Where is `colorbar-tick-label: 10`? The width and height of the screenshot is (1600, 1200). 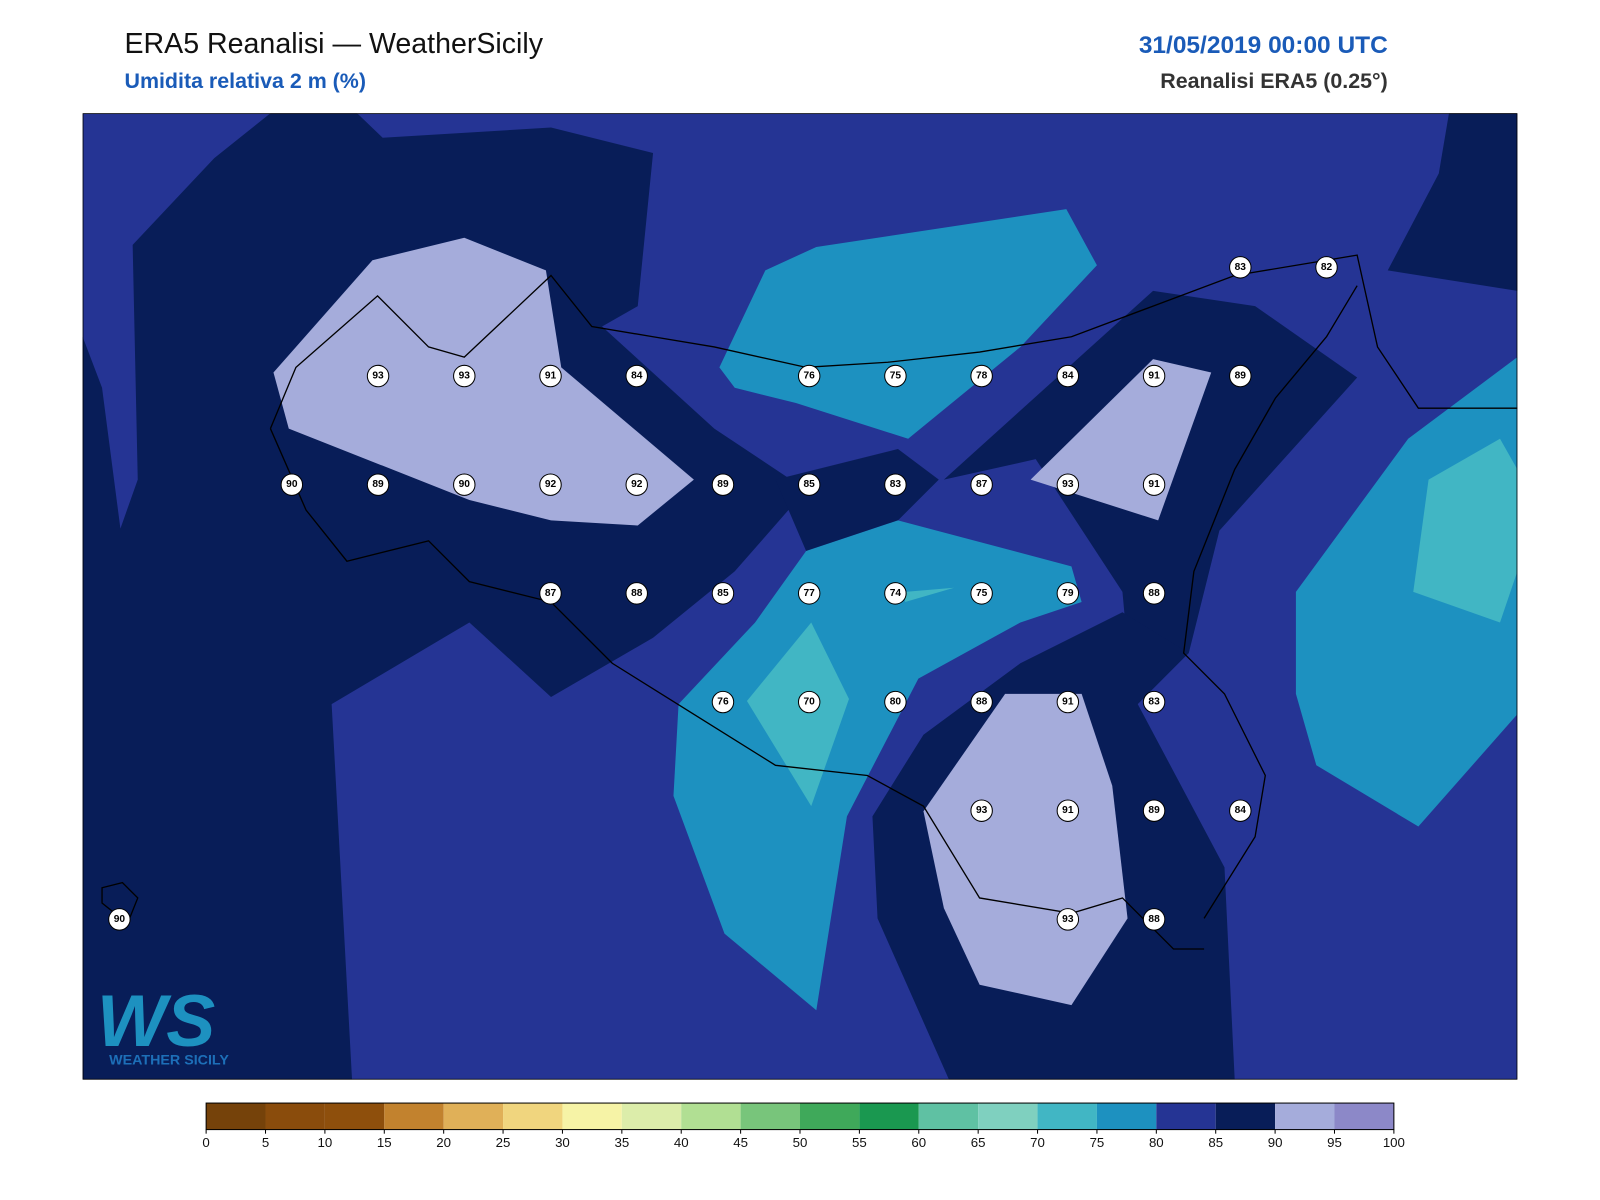 colorbar-tick-label: 10 is located at coordinates (325, 1142).